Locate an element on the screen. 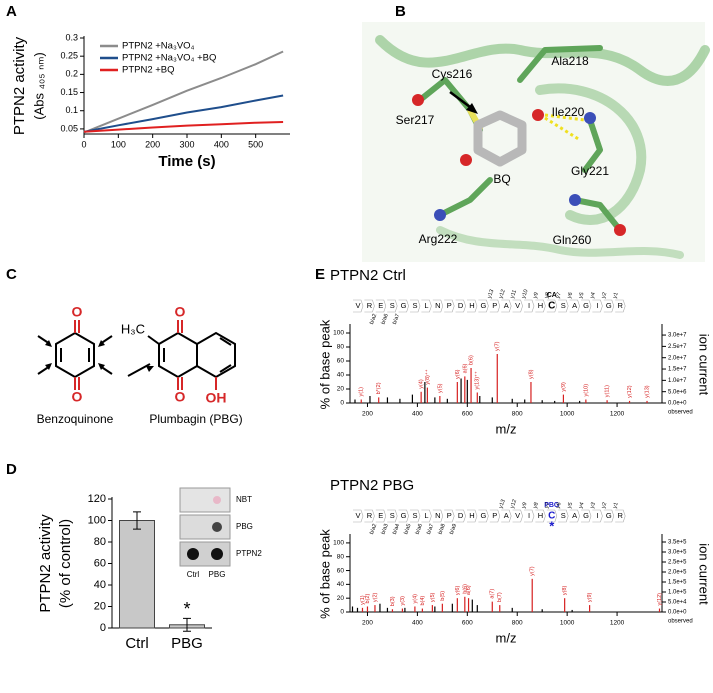  y2-tick-label: 0.0e+0 is located at coordinates (677, 613).